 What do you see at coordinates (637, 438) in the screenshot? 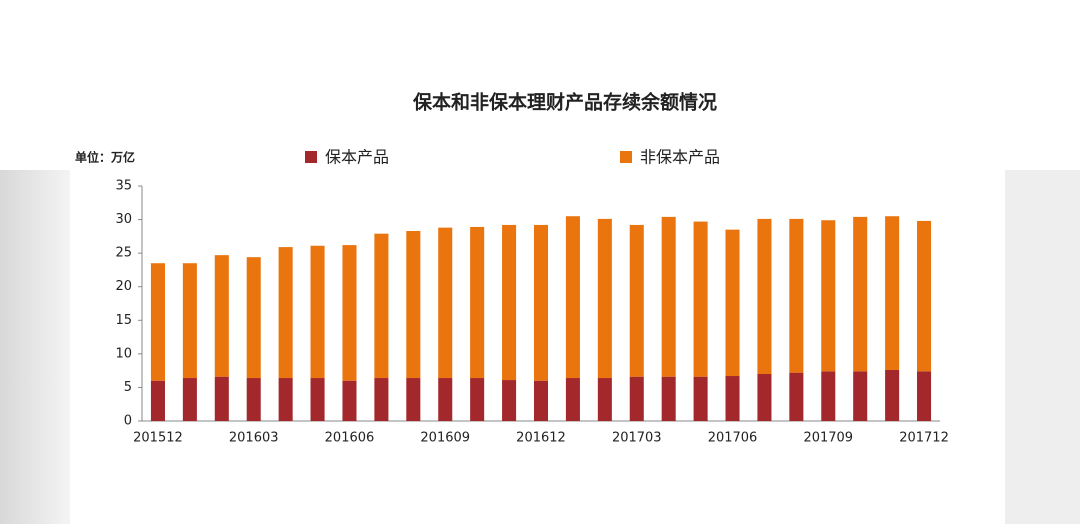
I see `x-tick-label: 201703` at bounding box center [637, 438].